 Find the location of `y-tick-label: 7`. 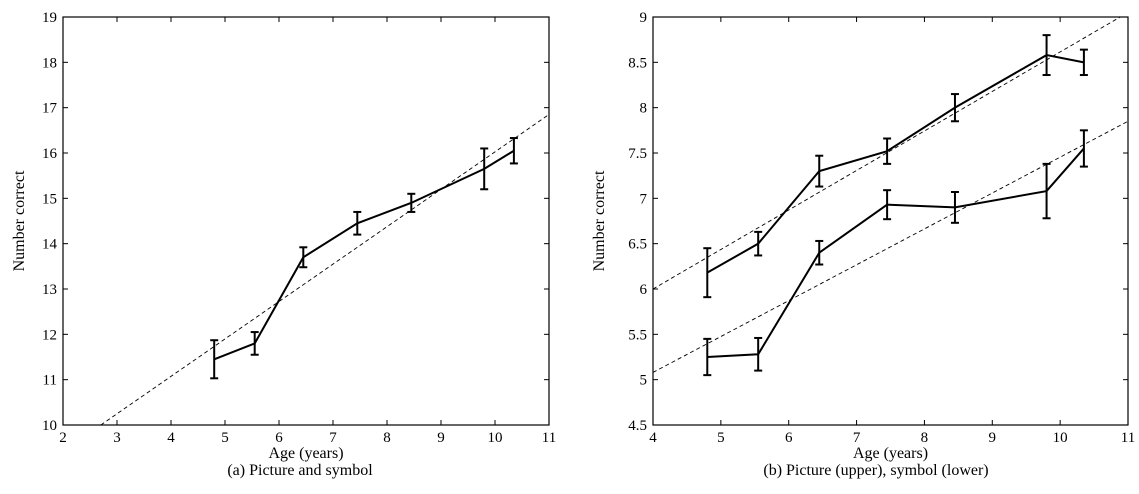

y-tick-label: 7 is located at coordinates (644, 199).